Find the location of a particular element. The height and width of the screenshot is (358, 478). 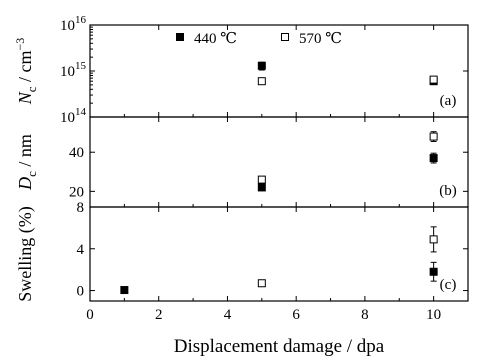

legend-label-1: 570 ℃ is located at coordinates (320, 39).